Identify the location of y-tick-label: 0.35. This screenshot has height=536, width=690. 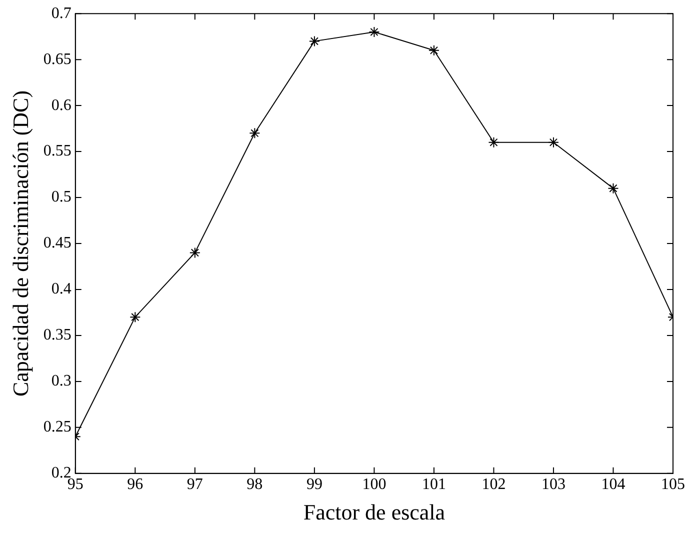
(57, 335).